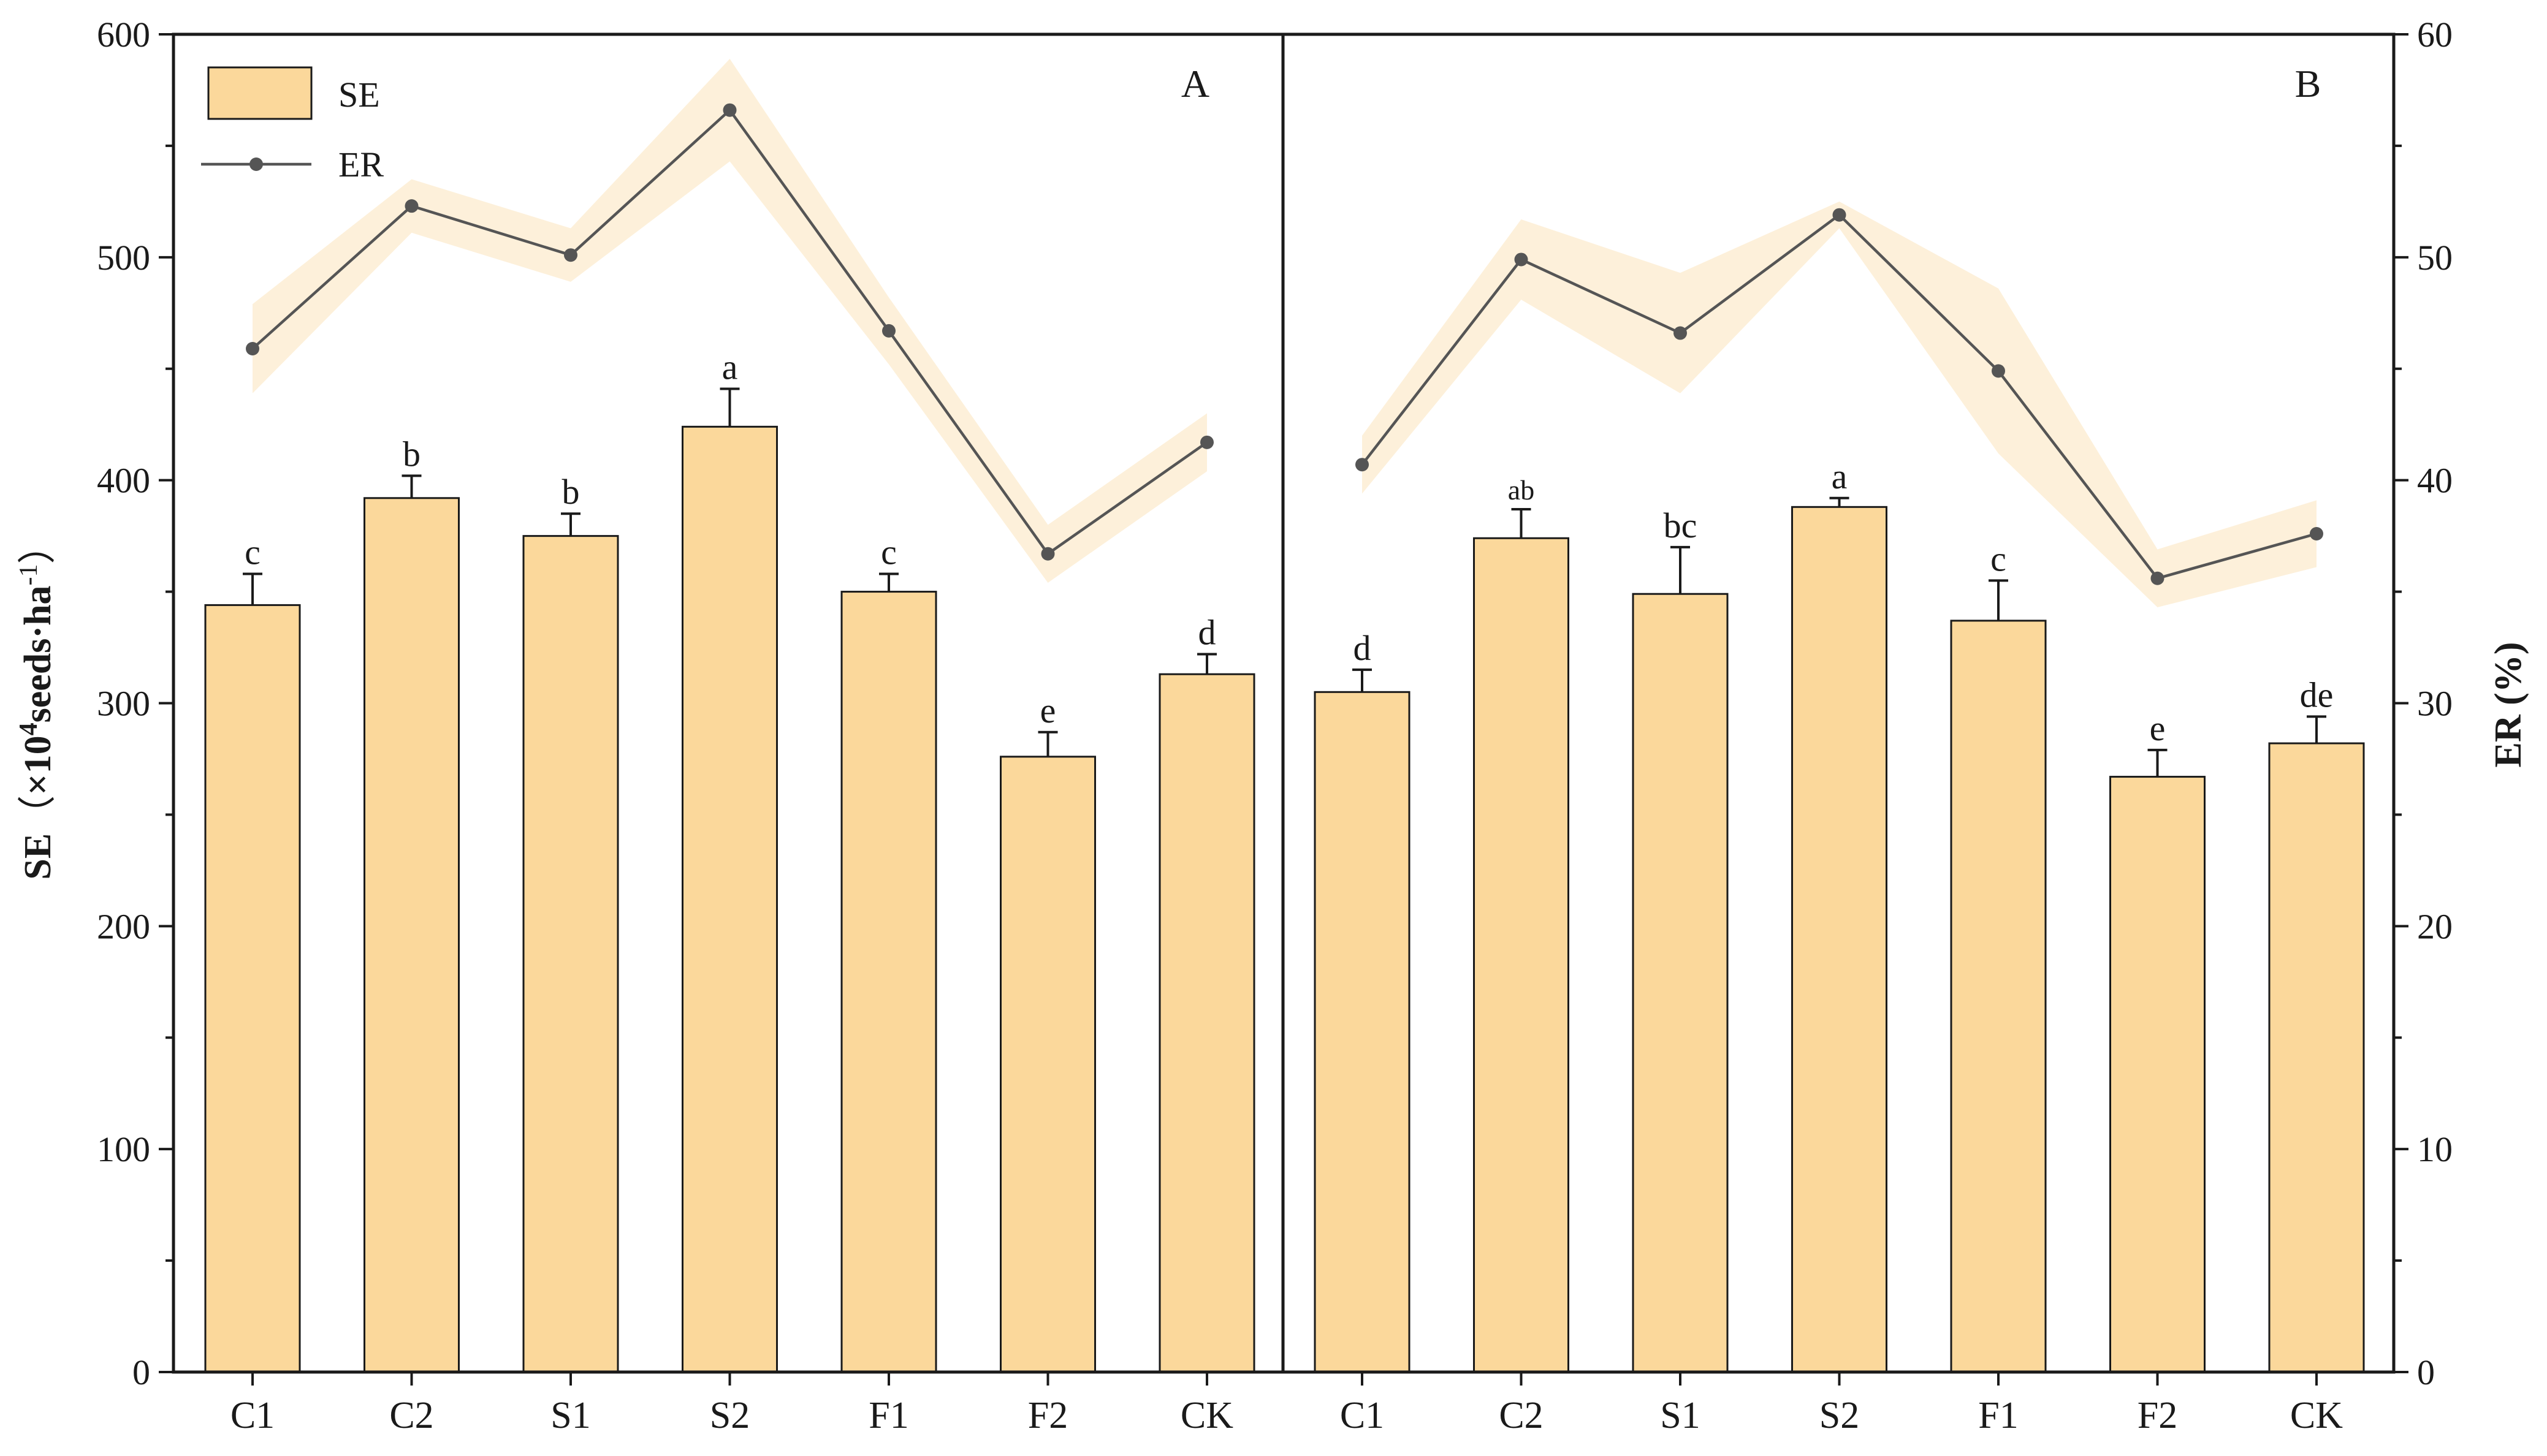  What do you see at coordinates (1362, 1415) in the screenshot?
I see `category-label-b-c1: C1` at bounding box center [1362, 1415].